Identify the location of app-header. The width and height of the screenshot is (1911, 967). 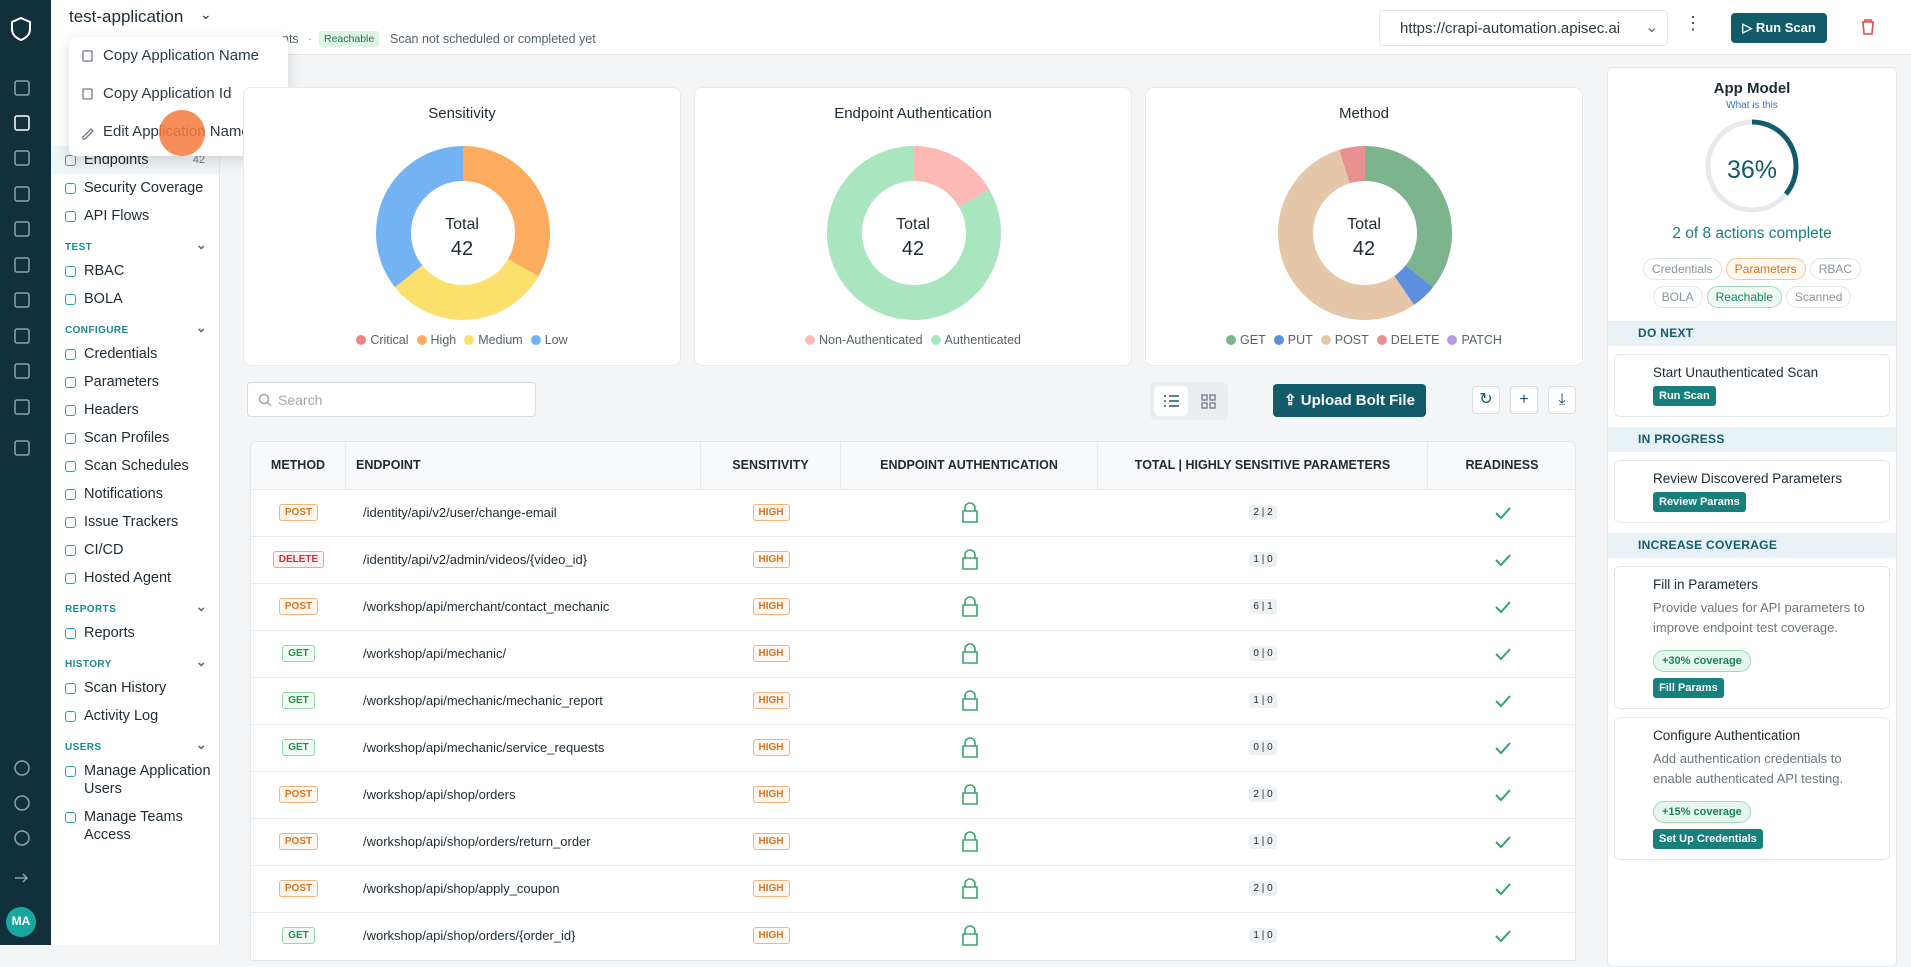
(135, 19).